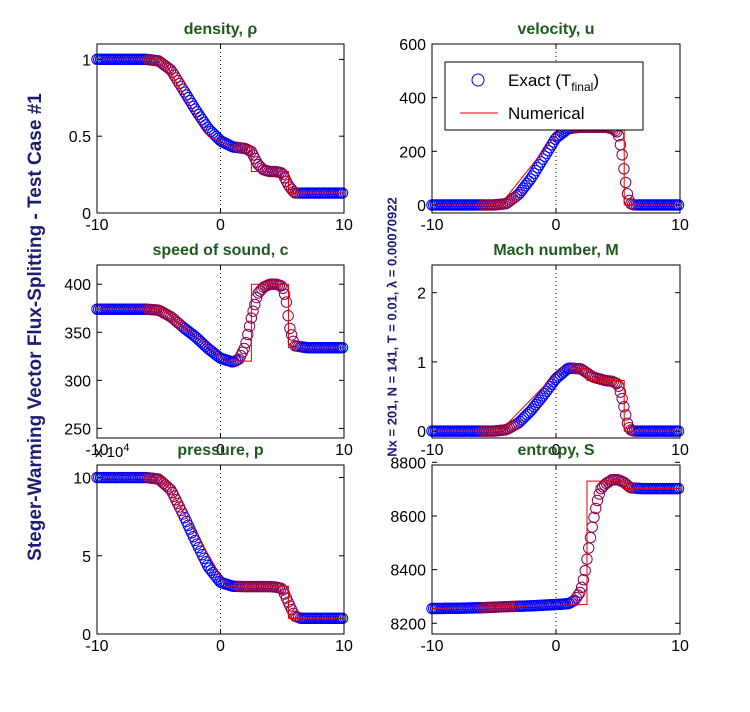 Image resolution: width=750 pixels, height=712 pixels. Describe the element at coordinates (556, 351) in the screenshot. I see `axes-frame` at that location.